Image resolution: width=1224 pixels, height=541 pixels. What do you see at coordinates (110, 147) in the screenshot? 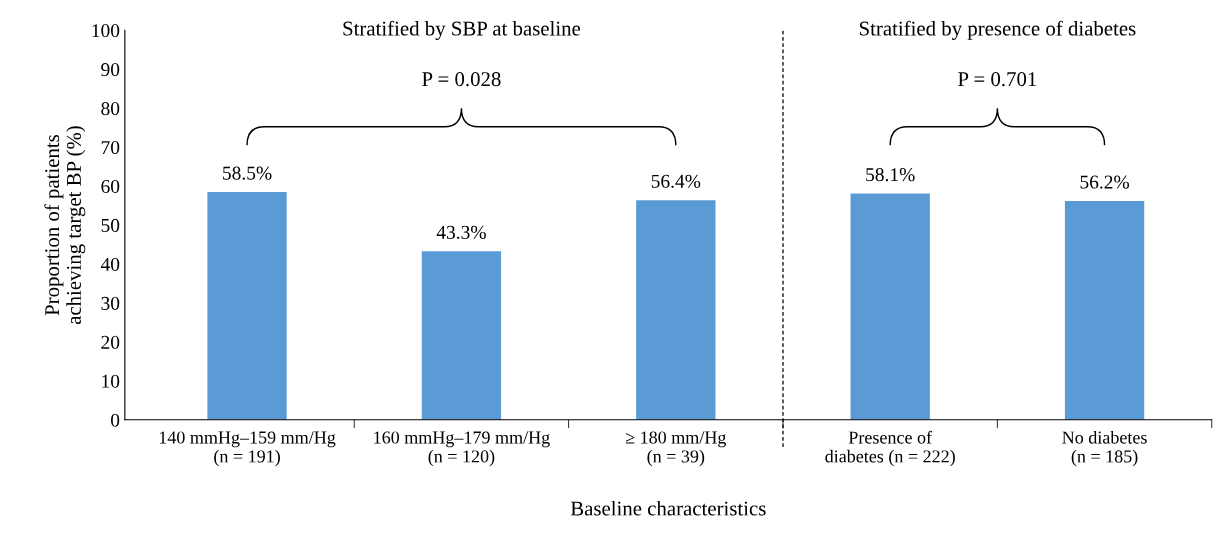
I see `y-tick-label: 70` at bounding box center [110, 147].